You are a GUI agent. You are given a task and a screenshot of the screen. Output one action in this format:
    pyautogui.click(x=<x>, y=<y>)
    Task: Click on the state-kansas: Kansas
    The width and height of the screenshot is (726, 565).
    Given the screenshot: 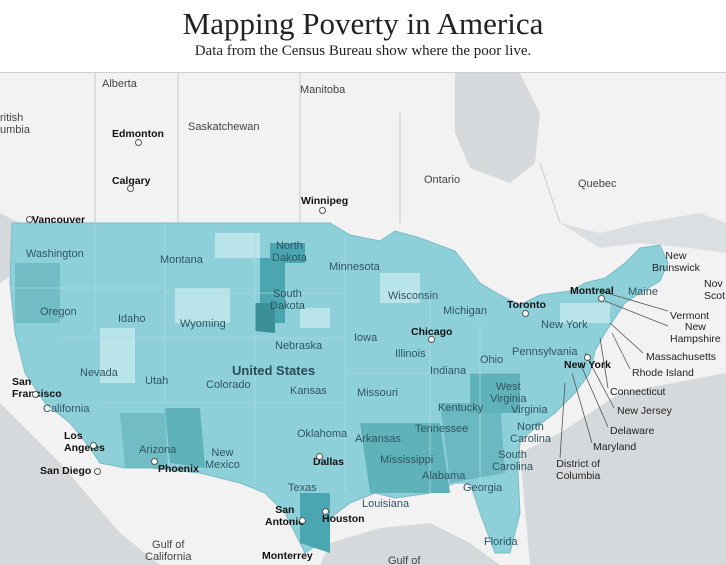 What is the action you would take?
    pyautogui.click(x=308, y=391)
    